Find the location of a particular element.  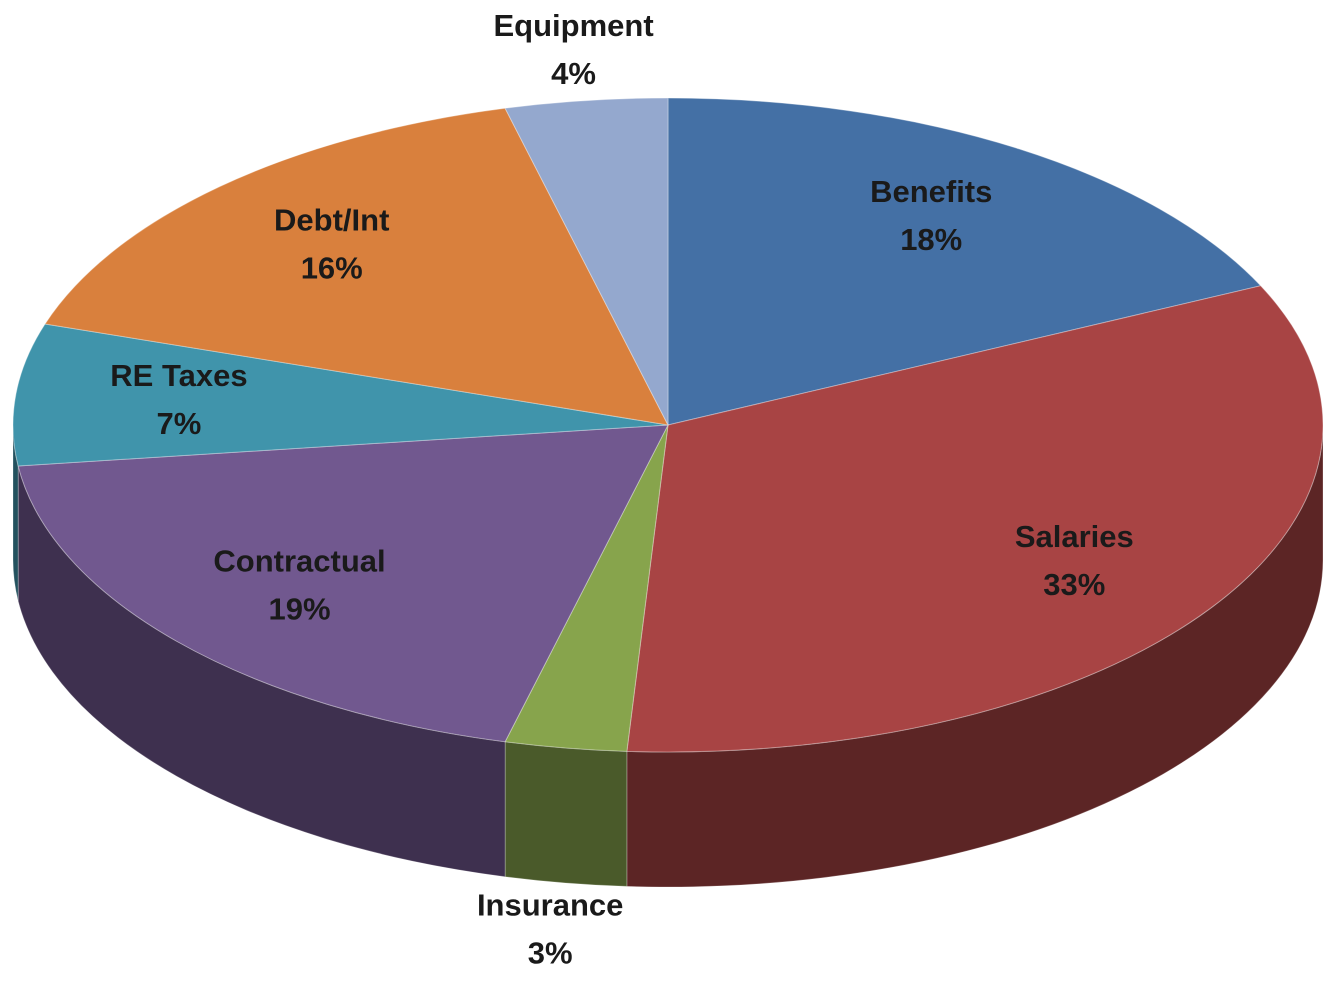

slice-side is located at coordinates (566, 814).